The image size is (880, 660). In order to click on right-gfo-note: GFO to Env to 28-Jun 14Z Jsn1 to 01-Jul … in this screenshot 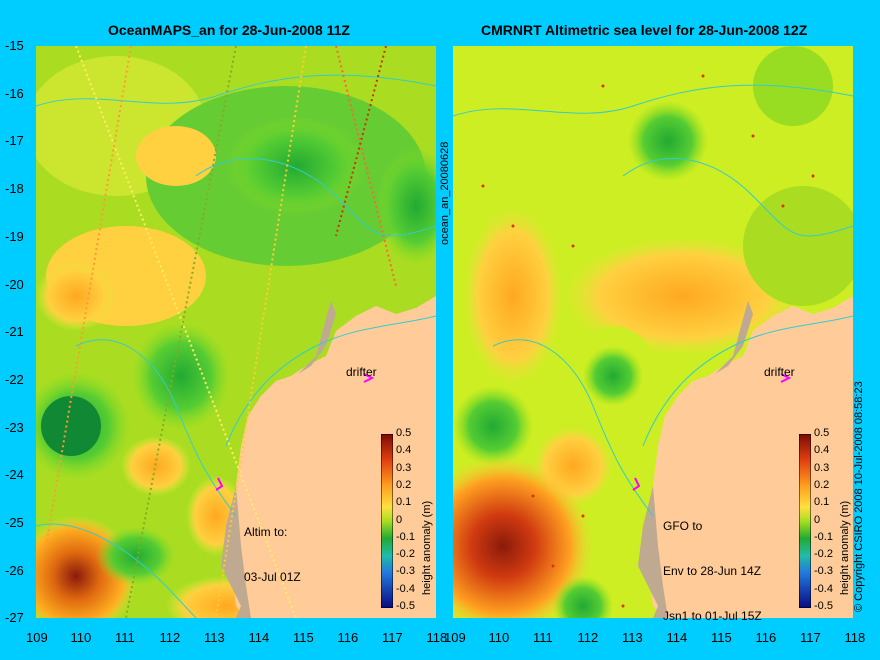, I will do `click(712, 571)`.